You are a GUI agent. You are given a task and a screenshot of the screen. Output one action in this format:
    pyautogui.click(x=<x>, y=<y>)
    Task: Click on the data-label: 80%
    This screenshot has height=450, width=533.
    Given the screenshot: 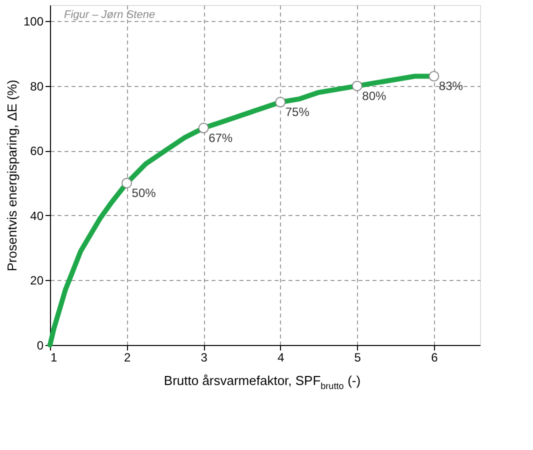 What is the action you would take?
    pyautogui.click(x=374, y=95)
    